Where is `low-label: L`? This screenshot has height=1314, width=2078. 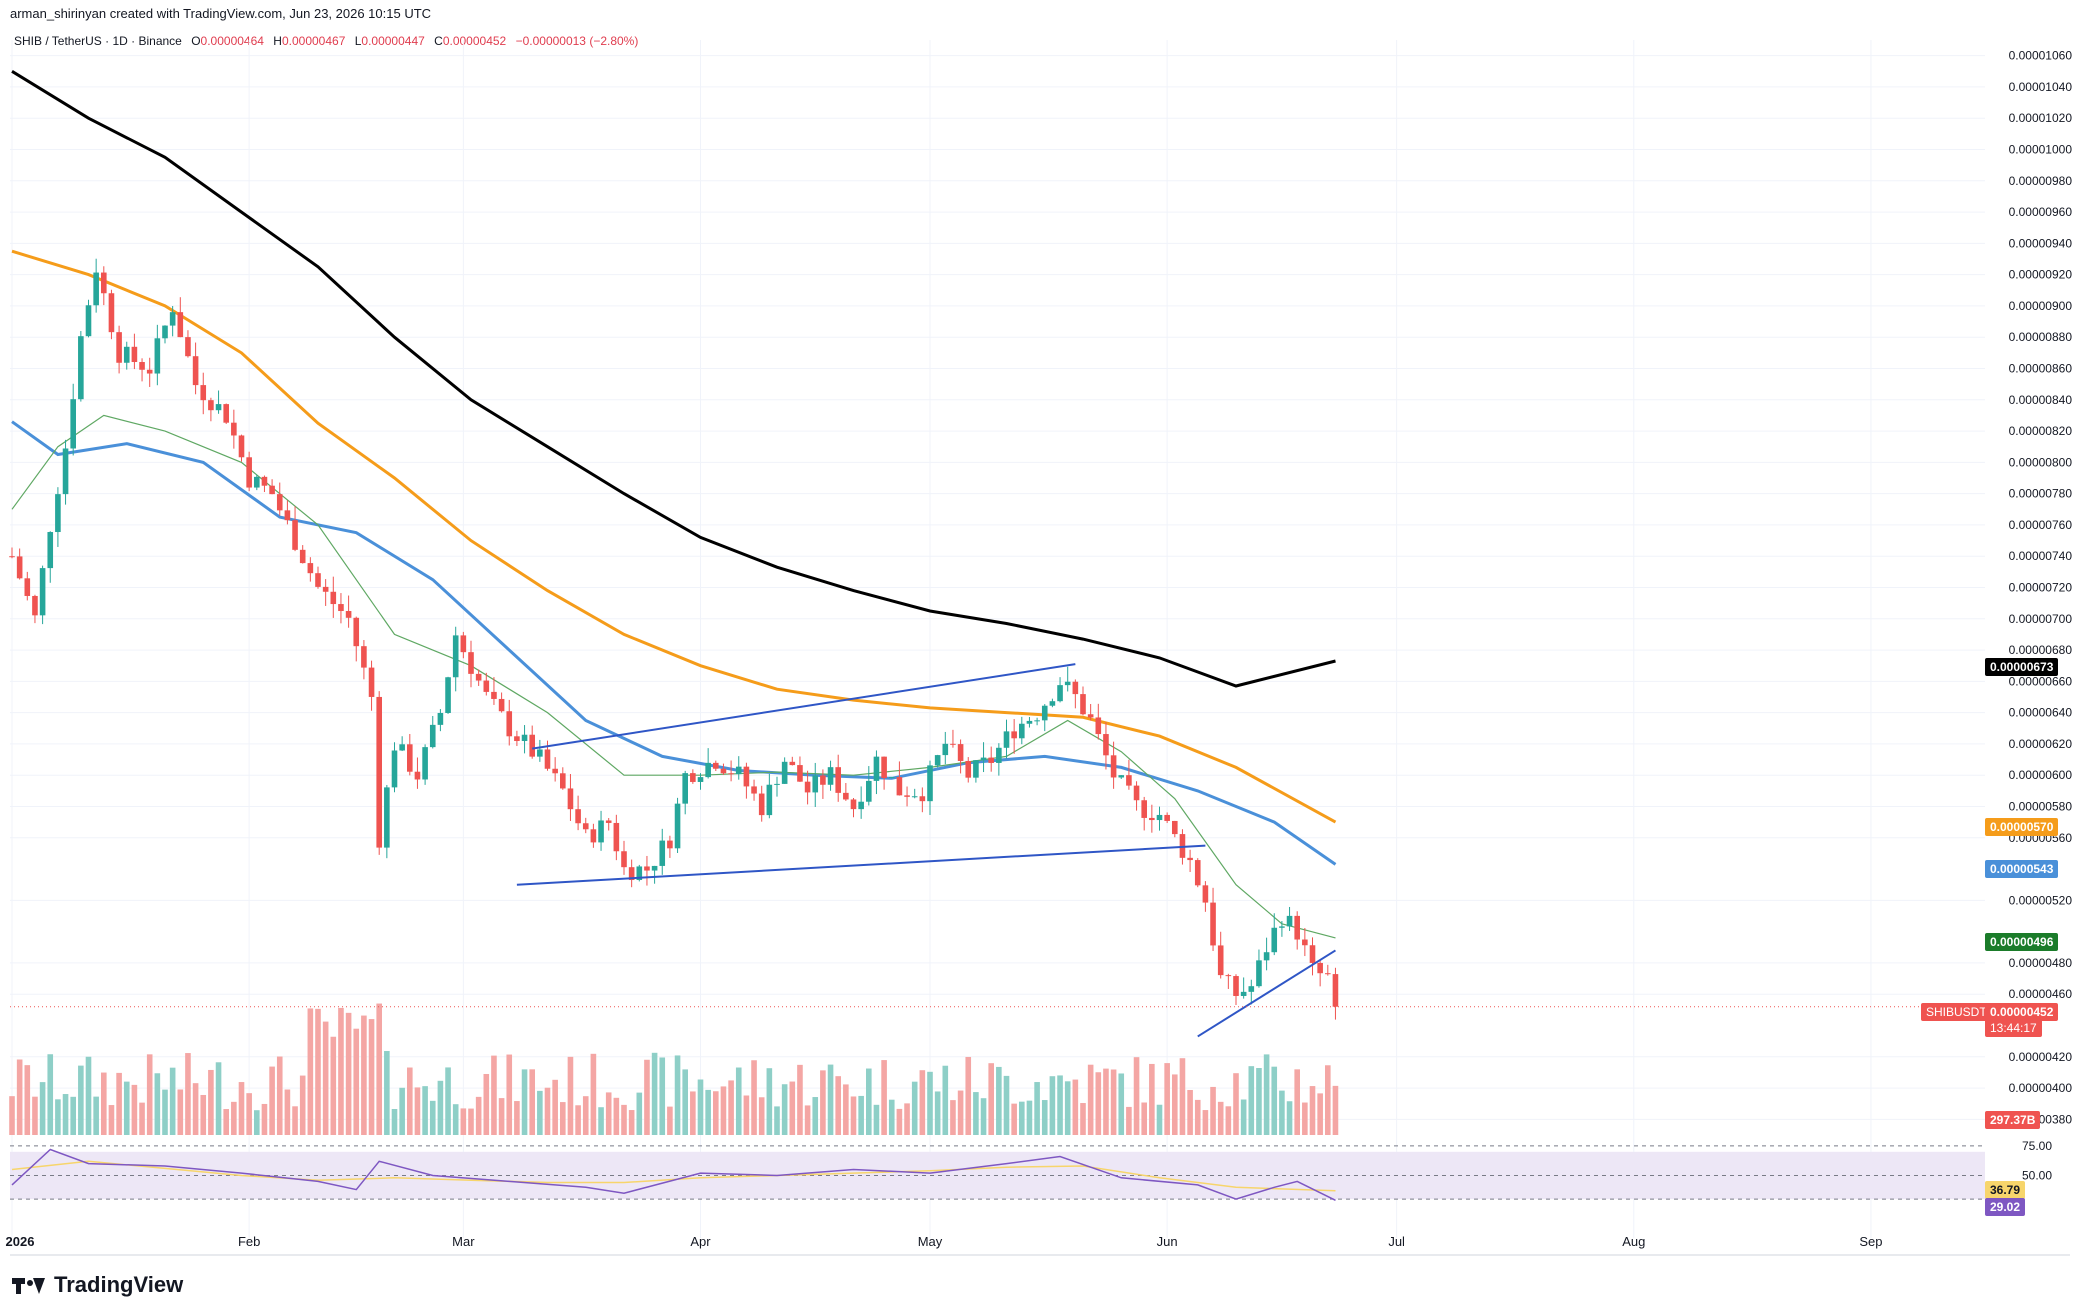 low-label: L is located at coordinates (358, 41).